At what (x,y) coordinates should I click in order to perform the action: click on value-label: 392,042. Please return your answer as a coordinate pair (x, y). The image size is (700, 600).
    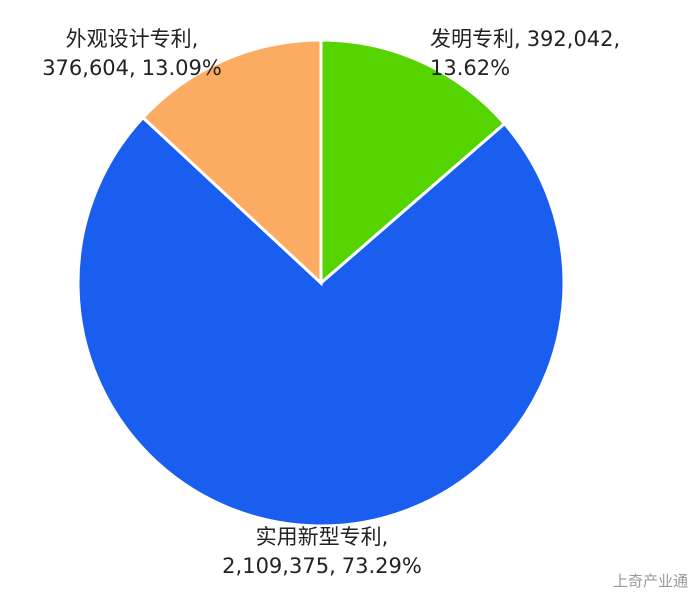
    Looking at the image, I should click on (570, 39).